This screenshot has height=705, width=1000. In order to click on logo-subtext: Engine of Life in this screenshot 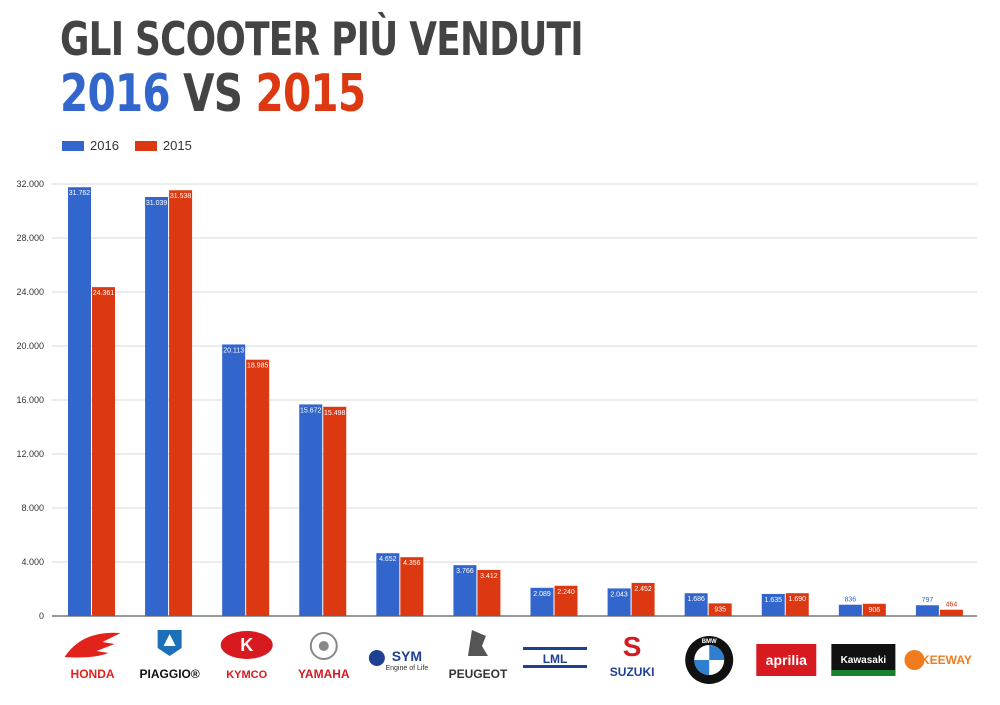, I will do `click(406, 668)`.